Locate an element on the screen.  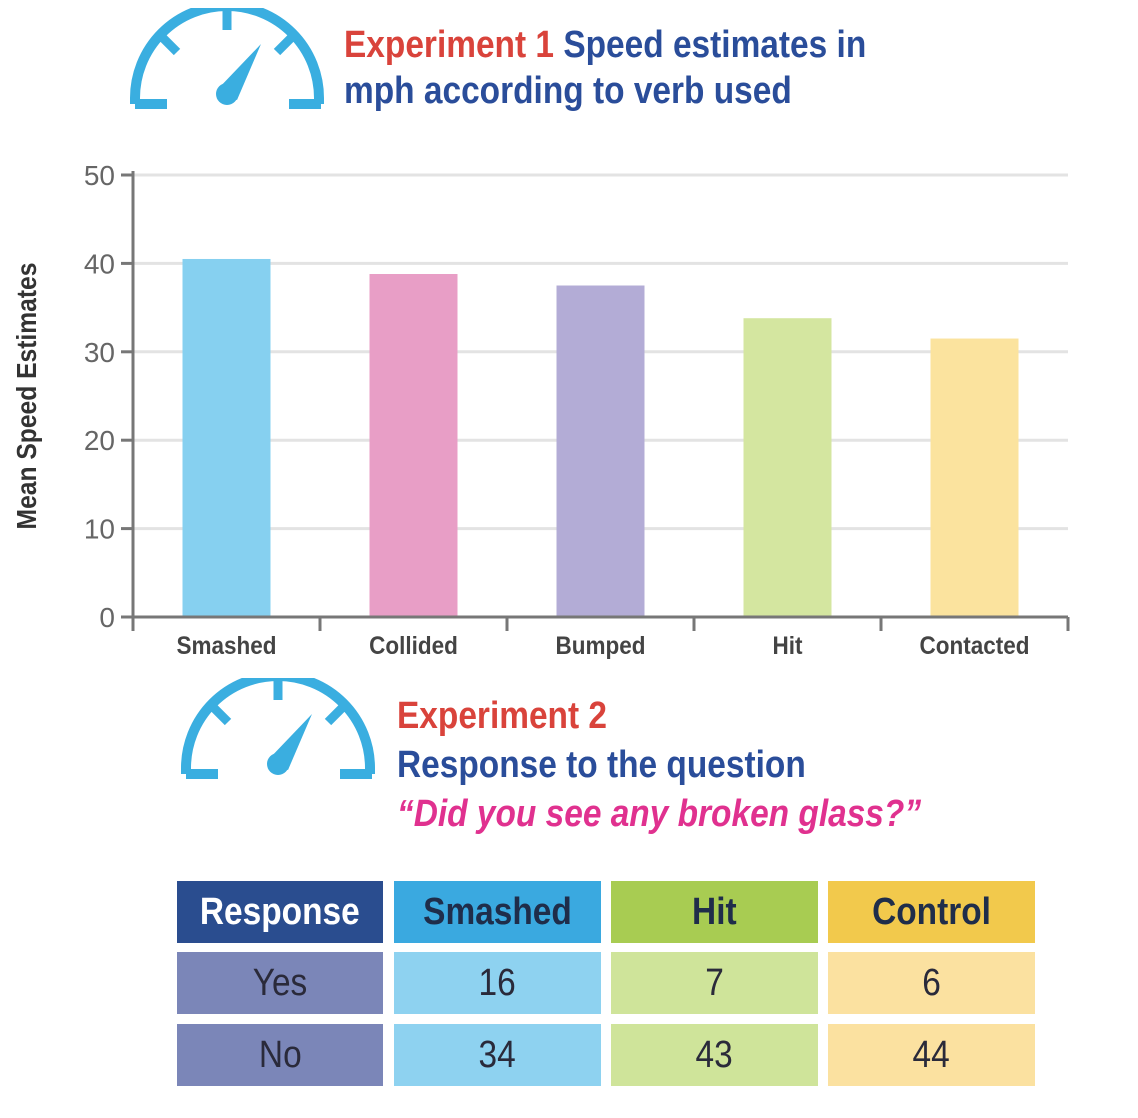
table-header-cell-text: Hit is located at coordinates (714, 911).